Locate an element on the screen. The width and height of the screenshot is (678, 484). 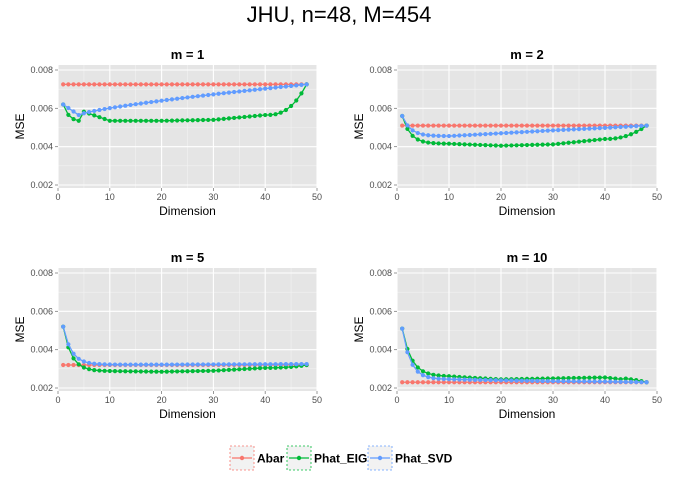
legend-label: Phat_SVD is located at coordinates (424, 459).